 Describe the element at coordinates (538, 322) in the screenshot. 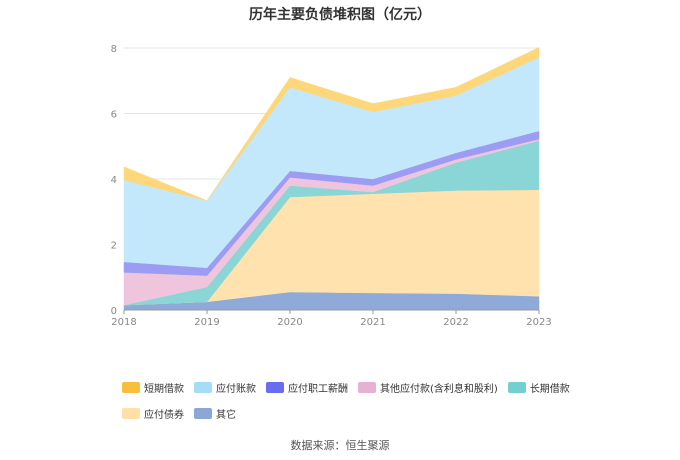

I see `x-tick-label: 2023` at that location.